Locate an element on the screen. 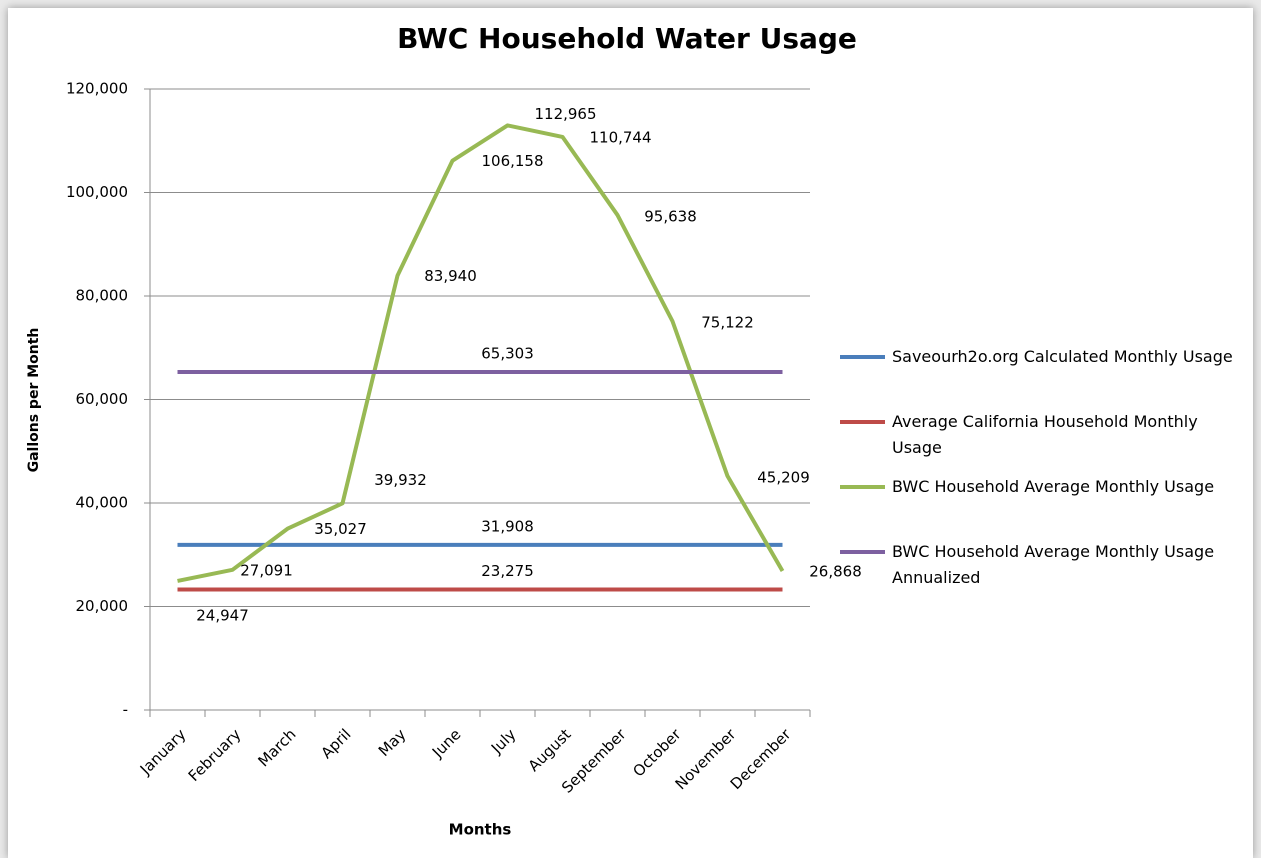  data-label: 75,122 is located at coordinates (727, 323).